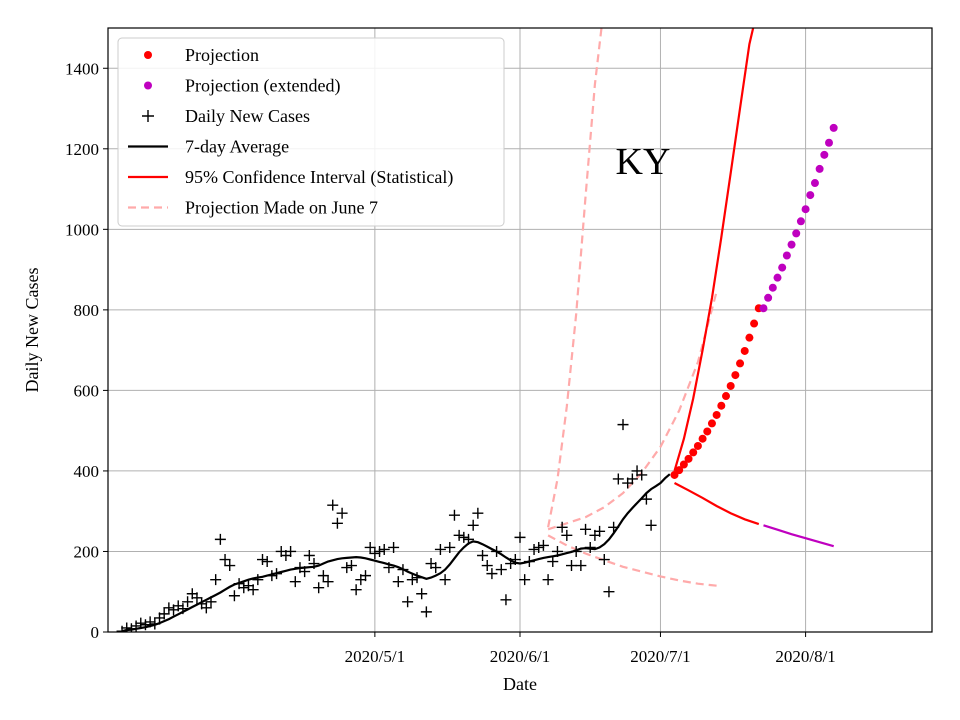 The image size is (960, 720). Describe the element at coordinates (716, 504) in the screenshot. I see `ci-lower-line` at that location.